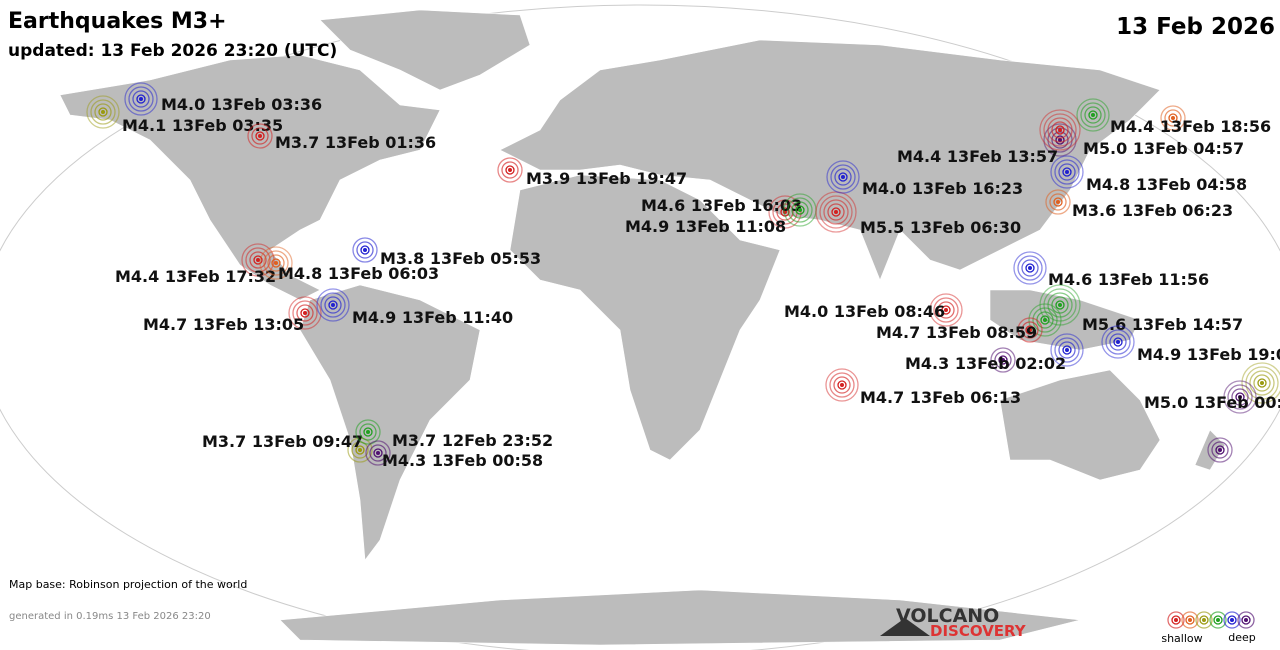 This screenshot has height=650, width=1280. I want to click on quake: M4.7 13Feb 13:05, so click(232, 315).